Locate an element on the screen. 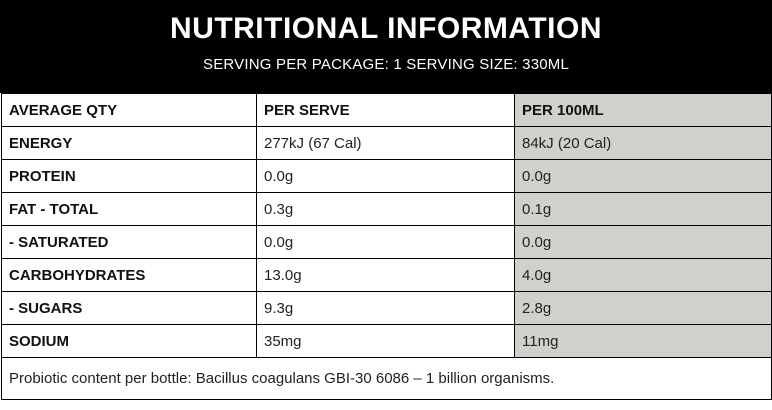 The height and width of the screenshot is (410, 772). row-label: SODIUM is located at coordinates (129, 341).